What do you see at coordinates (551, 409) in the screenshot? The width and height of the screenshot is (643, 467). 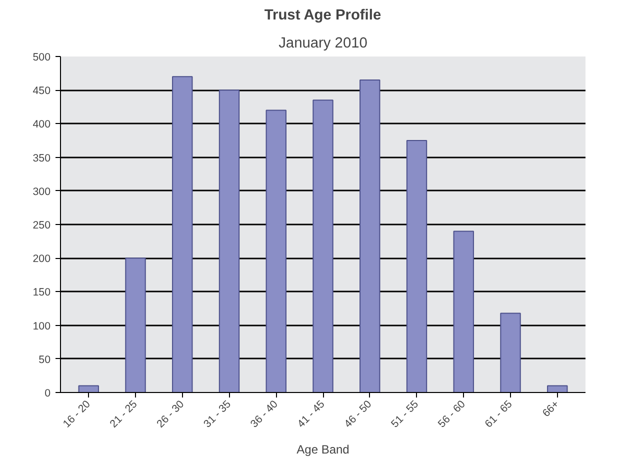 I see `x-tick-label: 66+` at bounding box center [551, 409].